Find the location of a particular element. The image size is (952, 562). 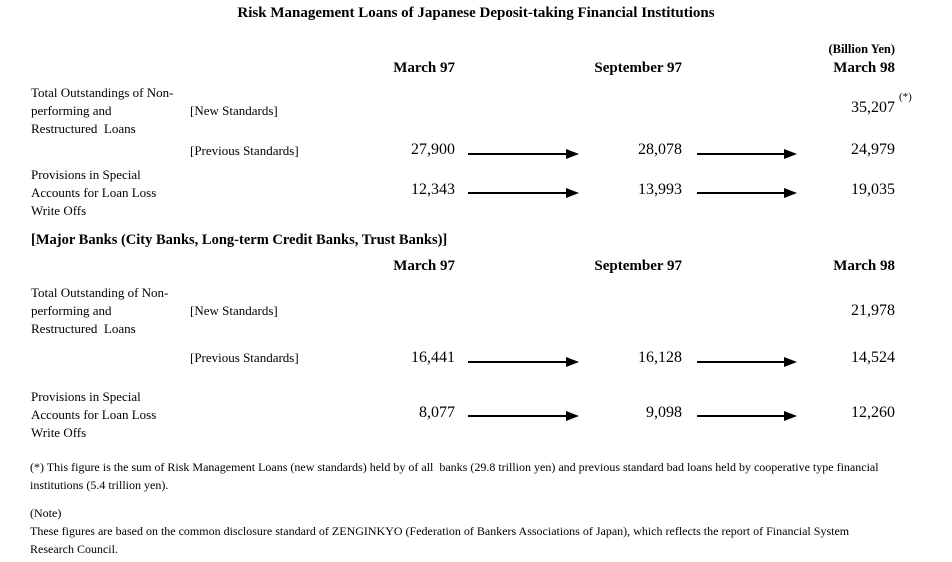

sec2-provisions-march97-value: 8,077 is located at coordinates (437, 412).